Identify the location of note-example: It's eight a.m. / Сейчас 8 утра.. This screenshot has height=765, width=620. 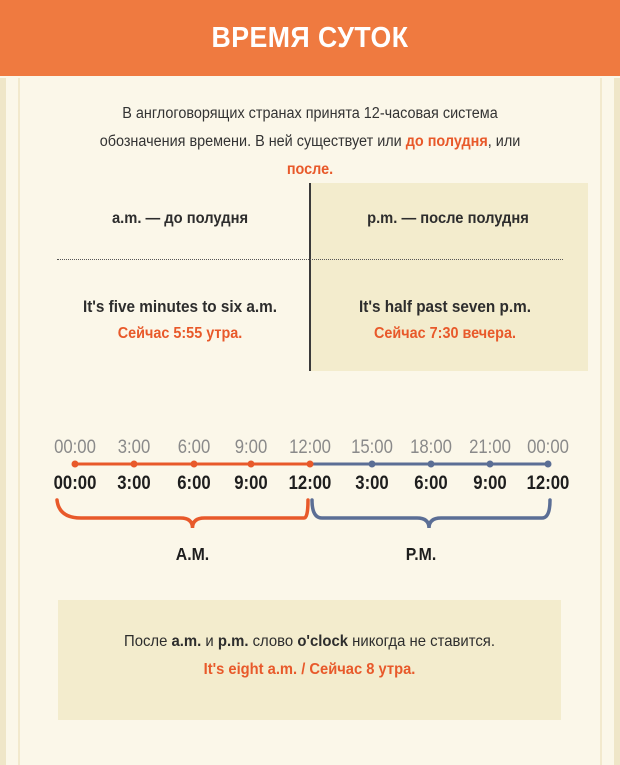
(309, 669).